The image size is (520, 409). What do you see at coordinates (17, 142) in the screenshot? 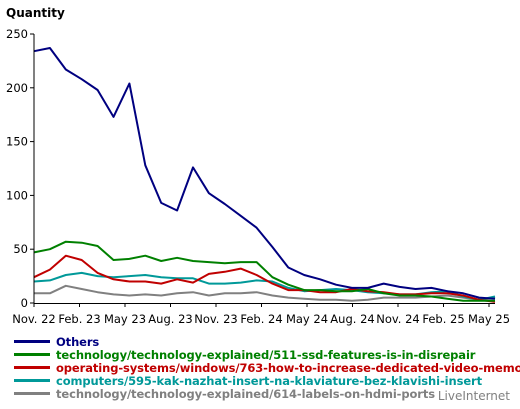
I see `y-tick-label: 150` at bounding box center [17, 142].